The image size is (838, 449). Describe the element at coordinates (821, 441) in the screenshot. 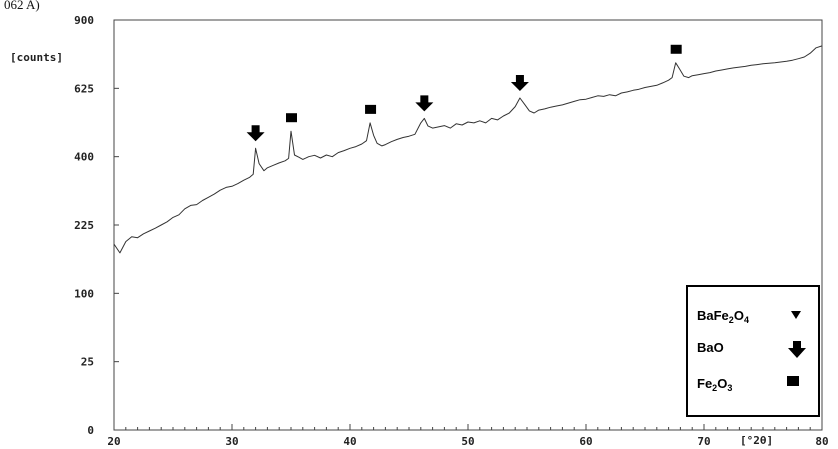

I see `x-tick-label: 80` at that location.